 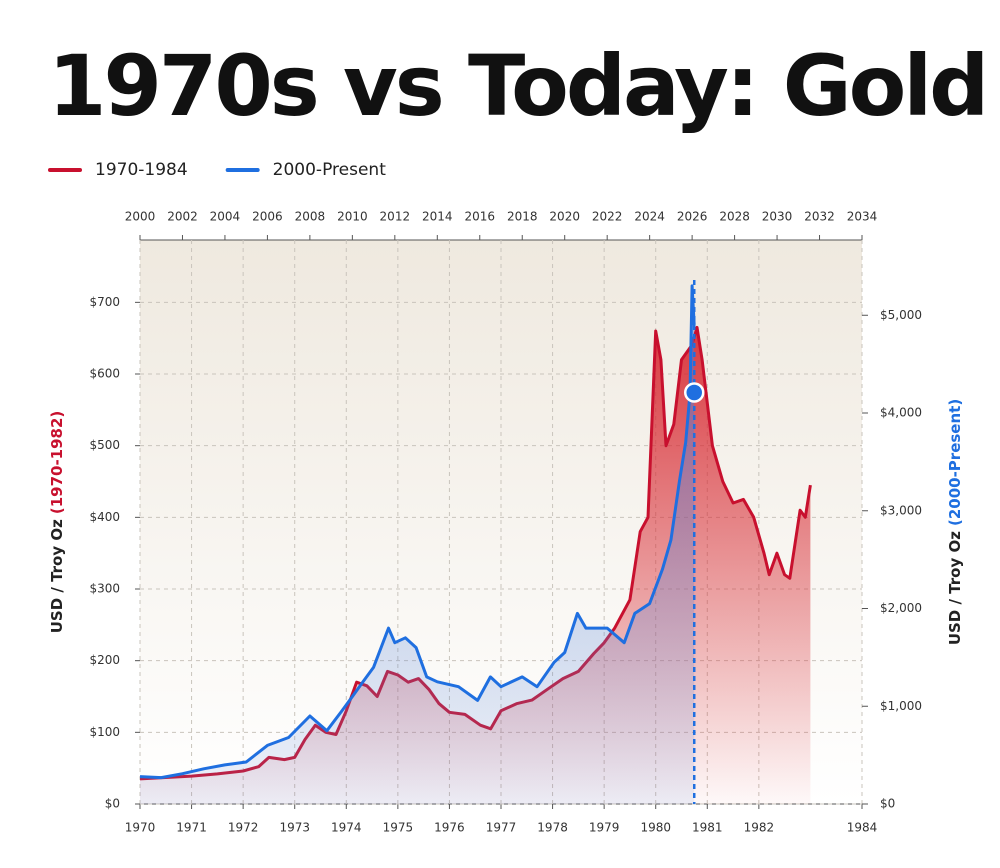 I want to click on x-tick-label: 1973, so click(x=294, y=828).